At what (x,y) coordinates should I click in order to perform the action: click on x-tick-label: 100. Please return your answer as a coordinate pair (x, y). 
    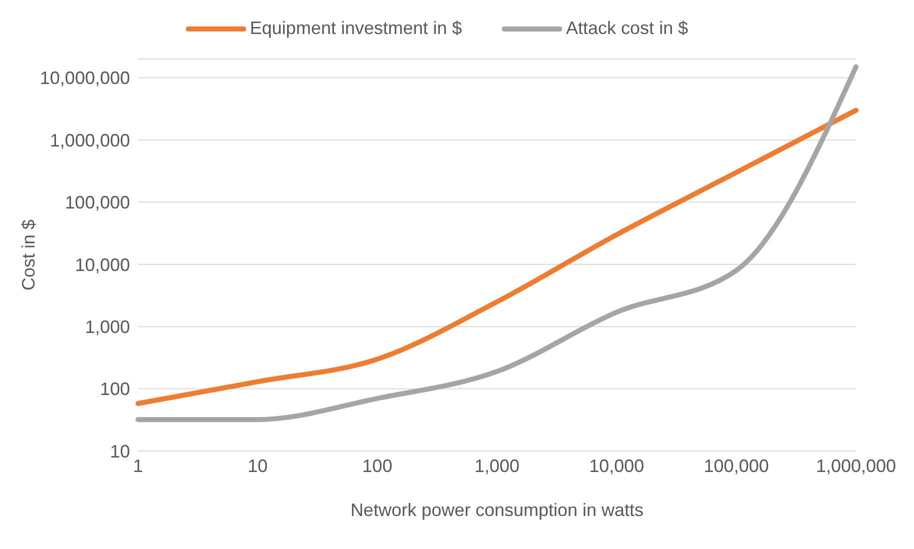
    Looking at the image, I should click on (377, 466).